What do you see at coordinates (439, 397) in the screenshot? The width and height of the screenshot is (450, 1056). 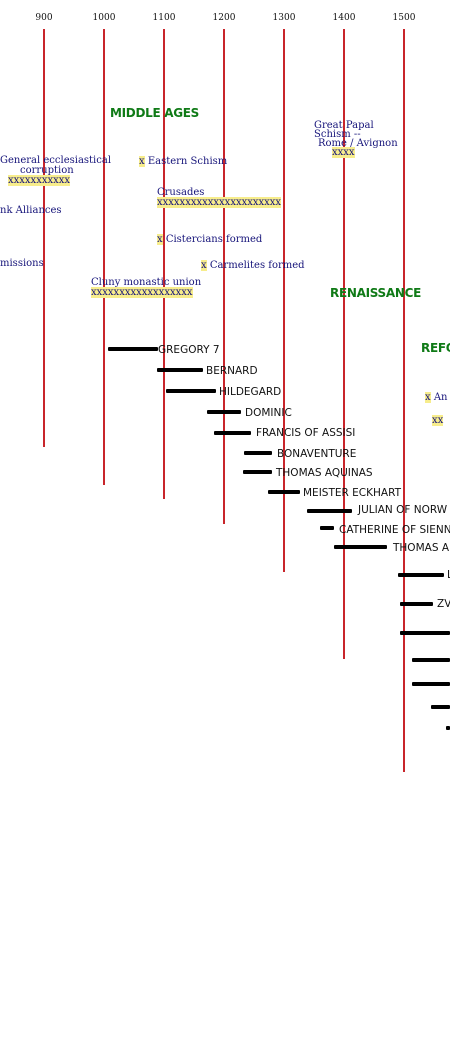 I see `right-text-1: An` at bounding box center [439, 397].